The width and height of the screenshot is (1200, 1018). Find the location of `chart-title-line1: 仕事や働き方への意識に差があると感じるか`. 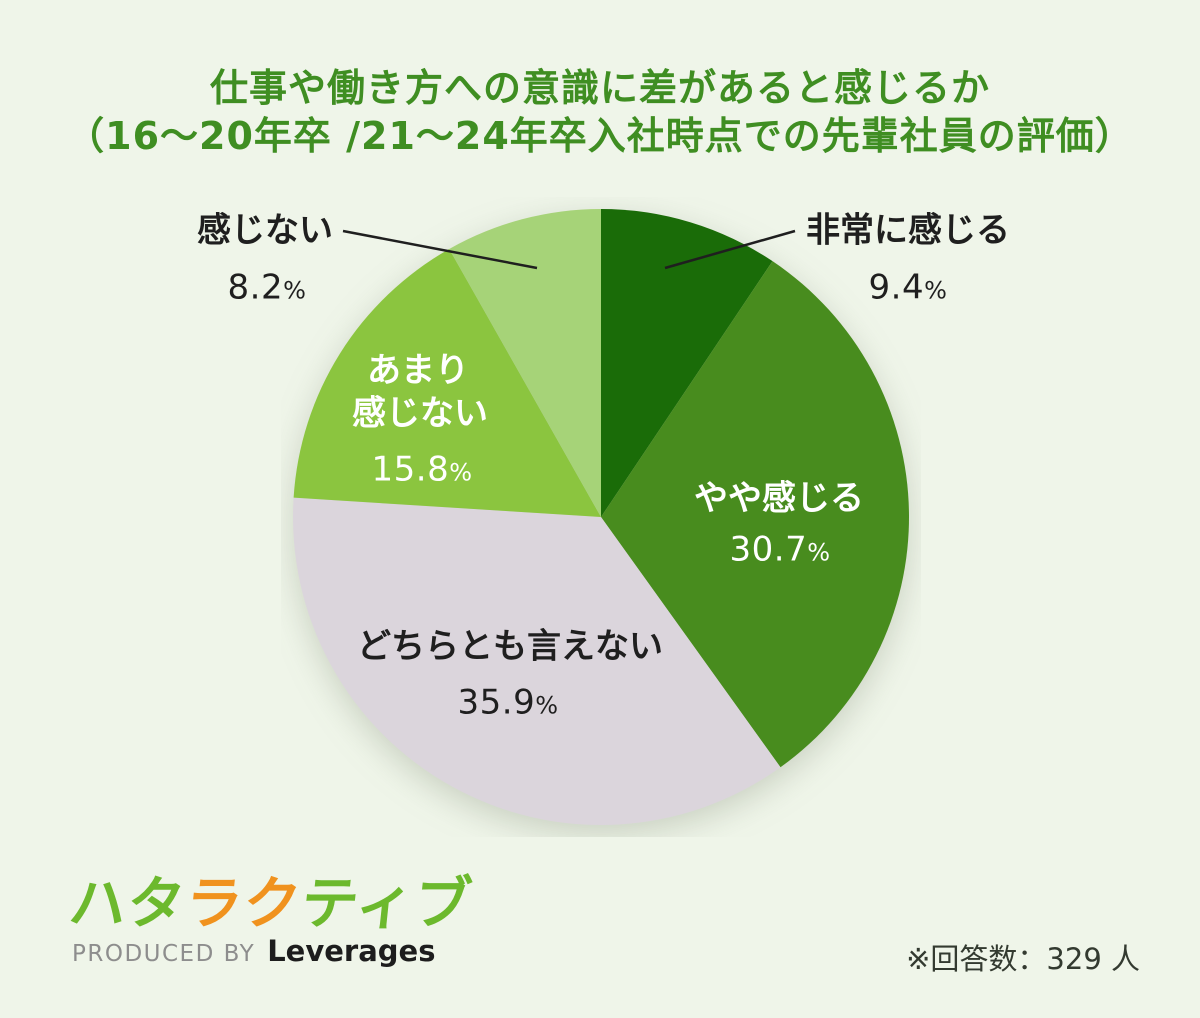

chart-title-line1: 仕事や働き方への意識に差があると感じるか is located at coordinates (599, 88).